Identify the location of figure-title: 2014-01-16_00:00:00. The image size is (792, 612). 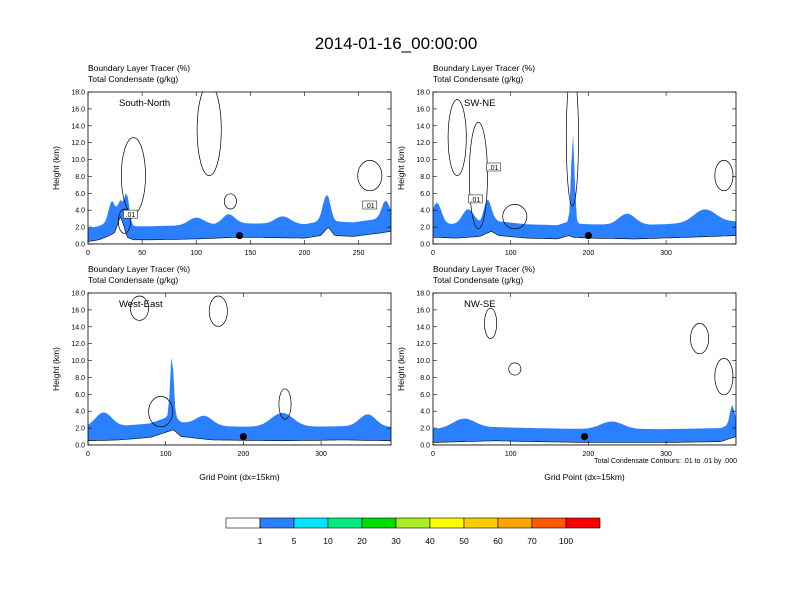
(396, 43).